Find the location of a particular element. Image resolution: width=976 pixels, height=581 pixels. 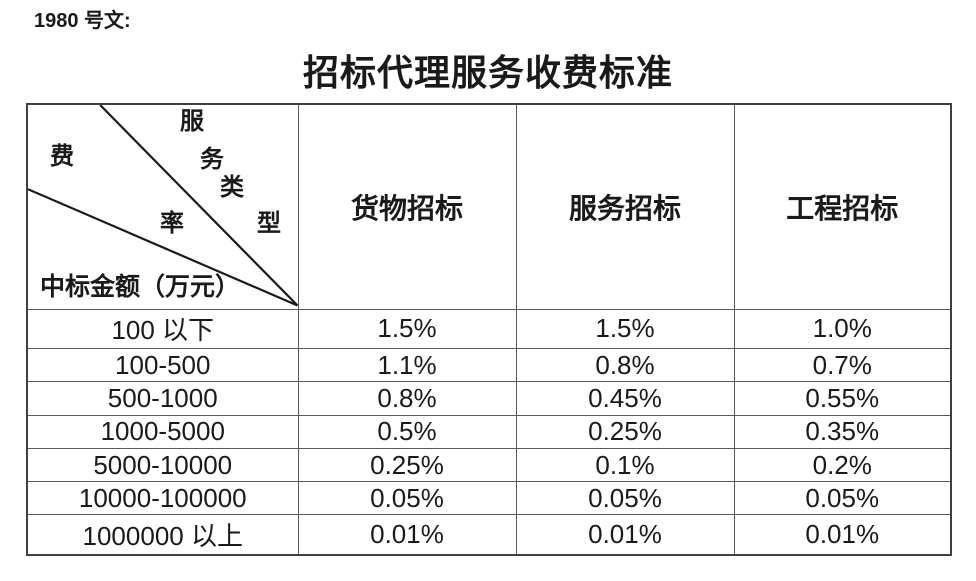

table-row: 100-500 1.1% 0.8% 0.7% is located at coordinates (489, 365).